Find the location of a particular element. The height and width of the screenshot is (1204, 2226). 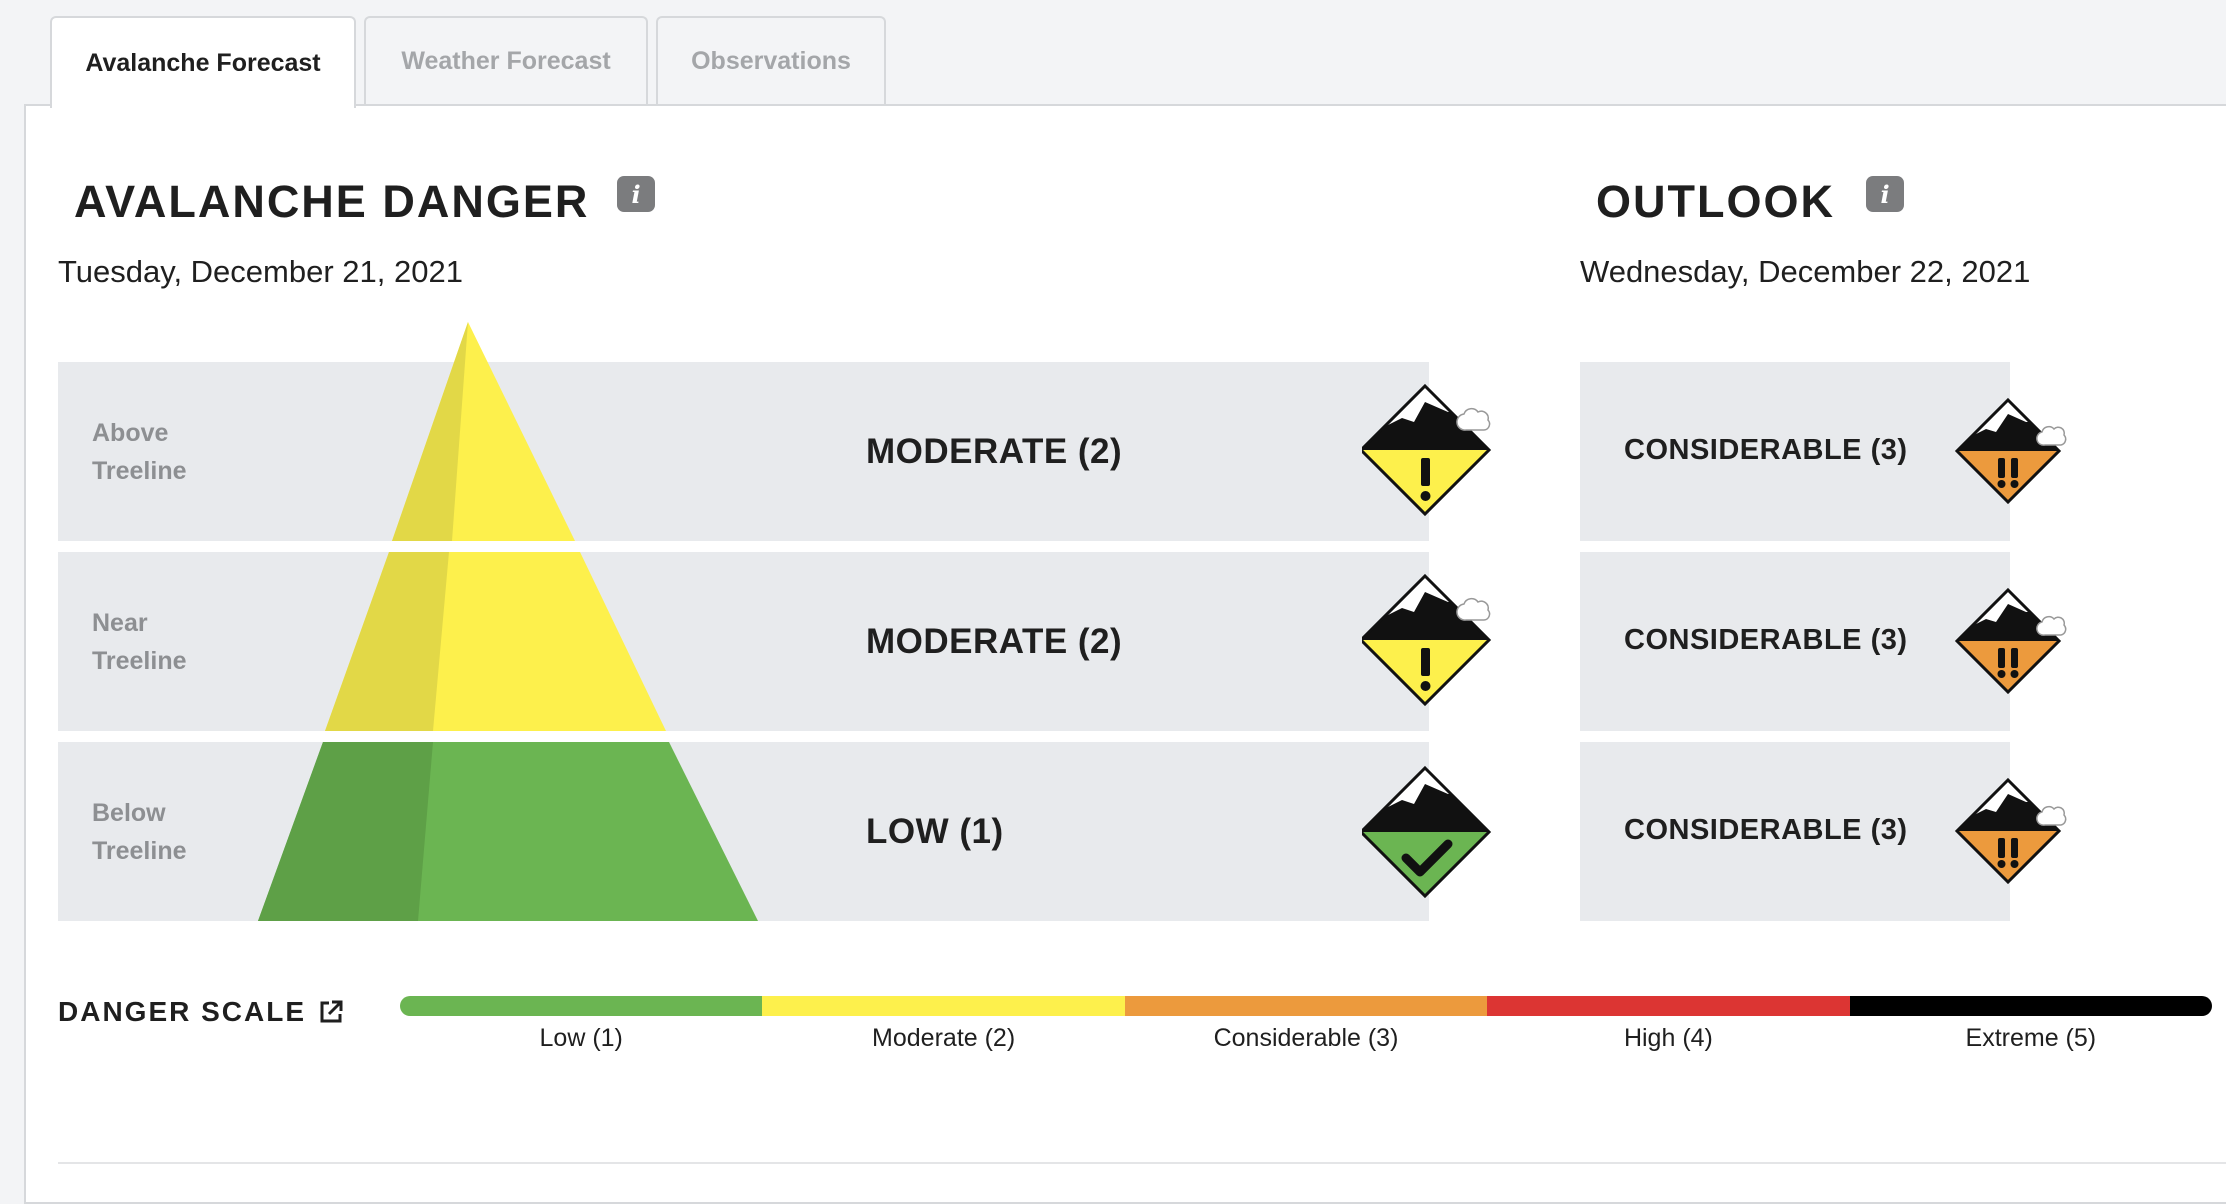

outlook-row-above-treeline is located at coordinates (1795, 451).